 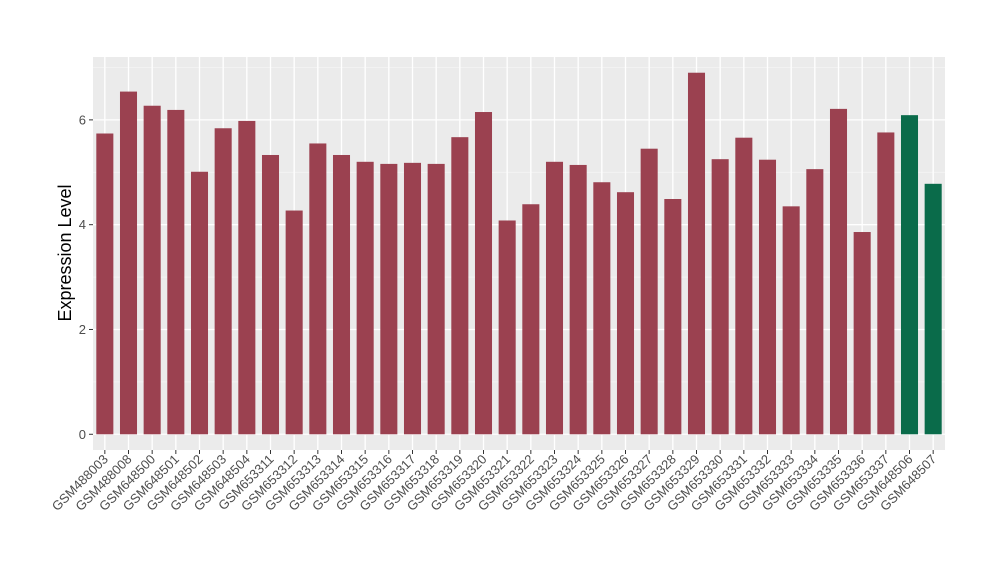 What do you see at coordinates (65, 252) in the screenshot?
I see `y-axis-title: Expression Level` at bounding box center [65, 252].